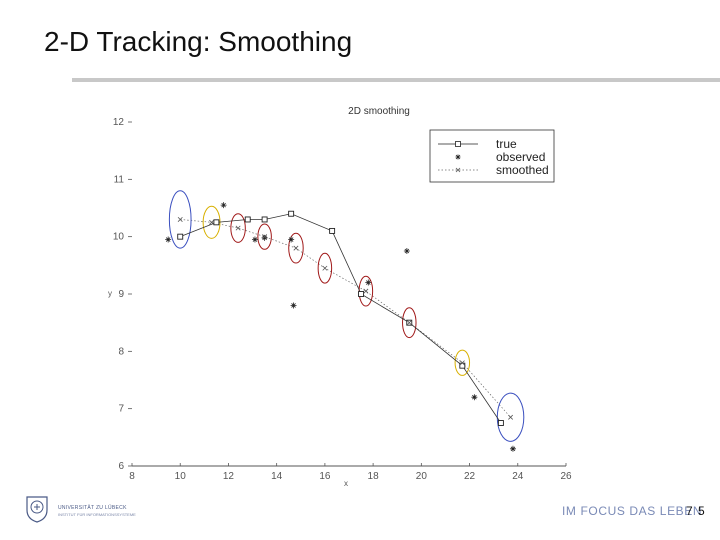 This screenshot has width=720, height=540. What do you see at coordinates (119, 122) in the screenshot?
I see `y-tick-label: 12` at bounding box center [119, 122].